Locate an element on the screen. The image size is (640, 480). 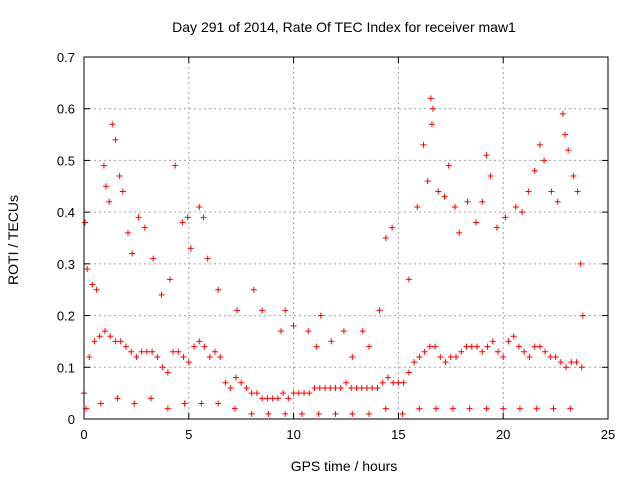
y-tick-label: 0.6 is located at coordinates (66, 109).